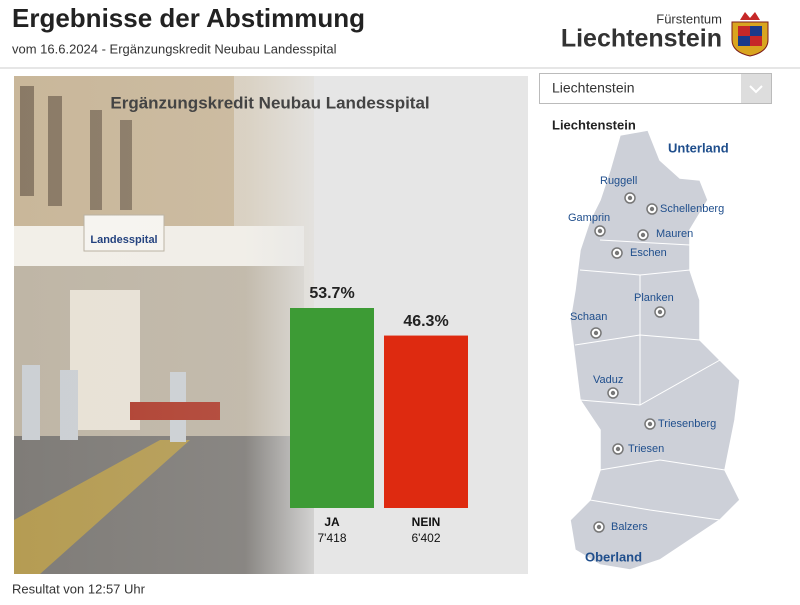 The height and width of the screenshot is (605, 800). I want to click on category-label: NEIN, so click(426, 522).